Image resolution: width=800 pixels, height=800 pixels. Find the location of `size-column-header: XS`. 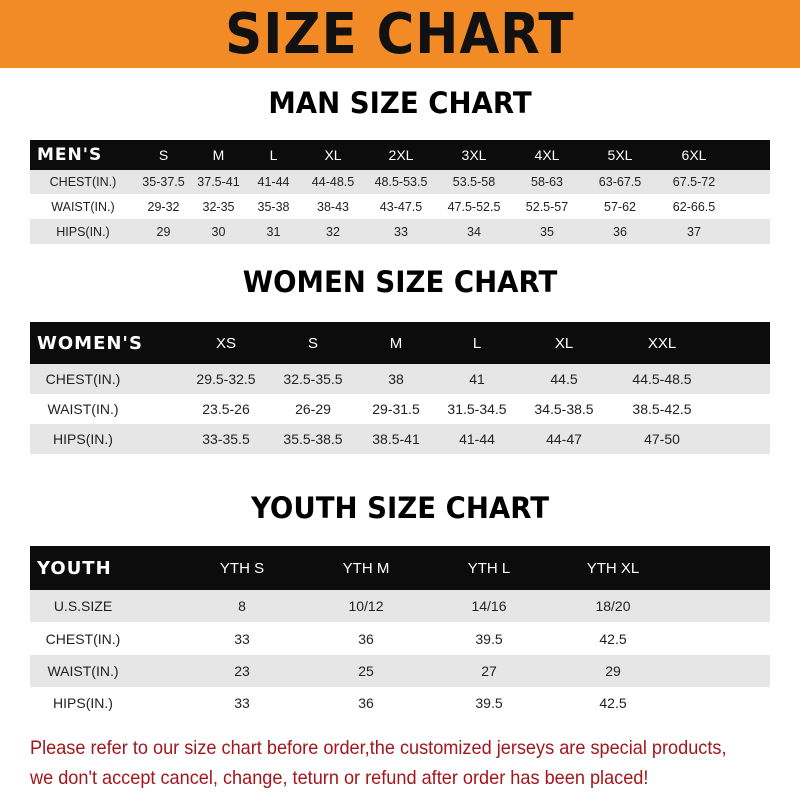

size-column-header: XS is located at coordinates (225, 343).